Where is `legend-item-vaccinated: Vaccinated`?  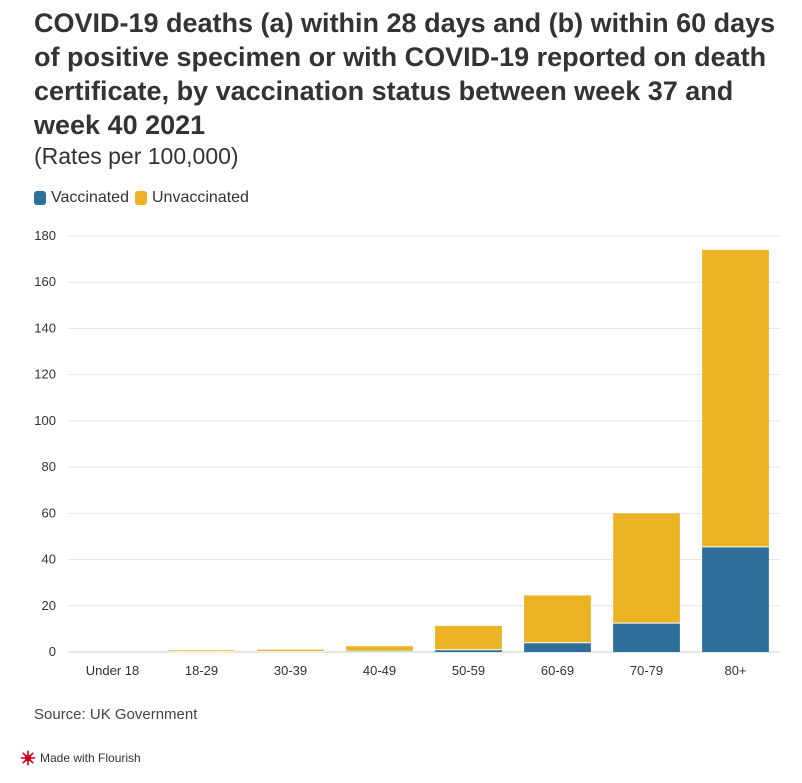
legend-item-vaccinated: Vaccinated is located at coordinates (81, 198).